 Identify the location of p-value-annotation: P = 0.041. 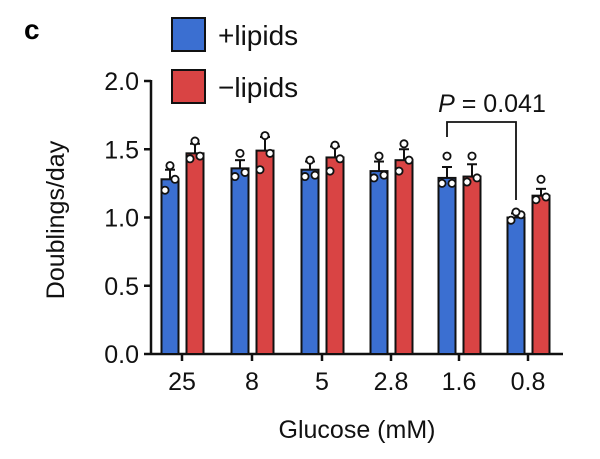
(492, 104).